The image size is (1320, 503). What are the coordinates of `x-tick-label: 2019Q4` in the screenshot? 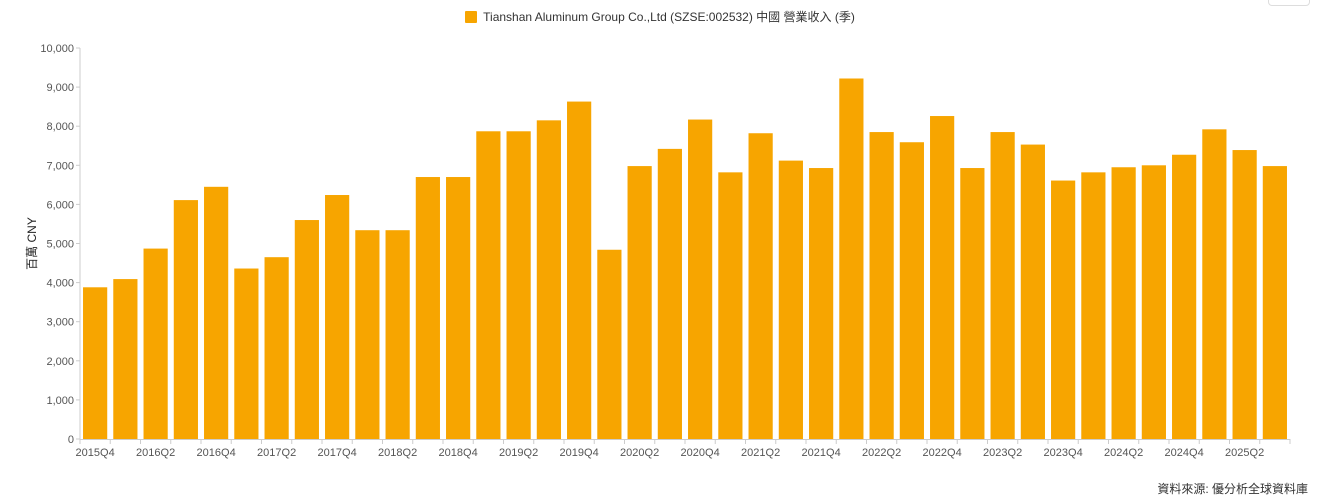 It's located at (579, 453).